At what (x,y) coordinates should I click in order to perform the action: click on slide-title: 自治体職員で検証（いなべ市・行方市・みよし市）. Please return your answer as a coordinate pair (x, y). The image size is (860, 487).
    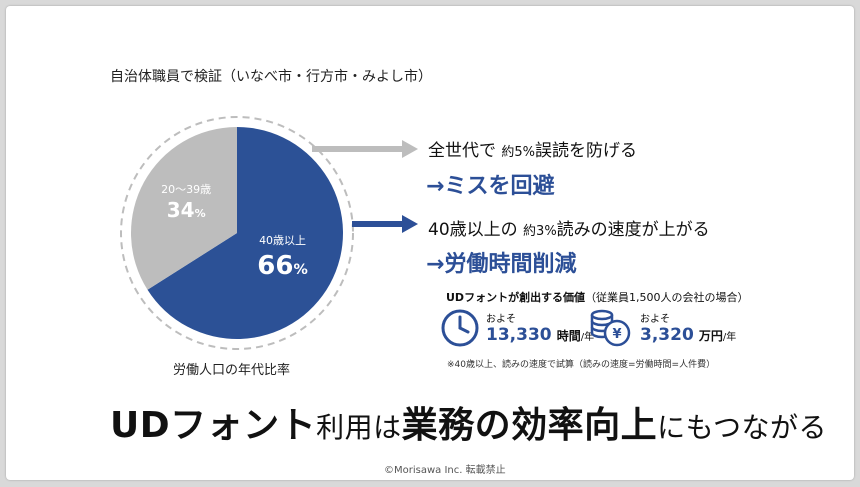
    Looking at the image, I should click on (271, 77).